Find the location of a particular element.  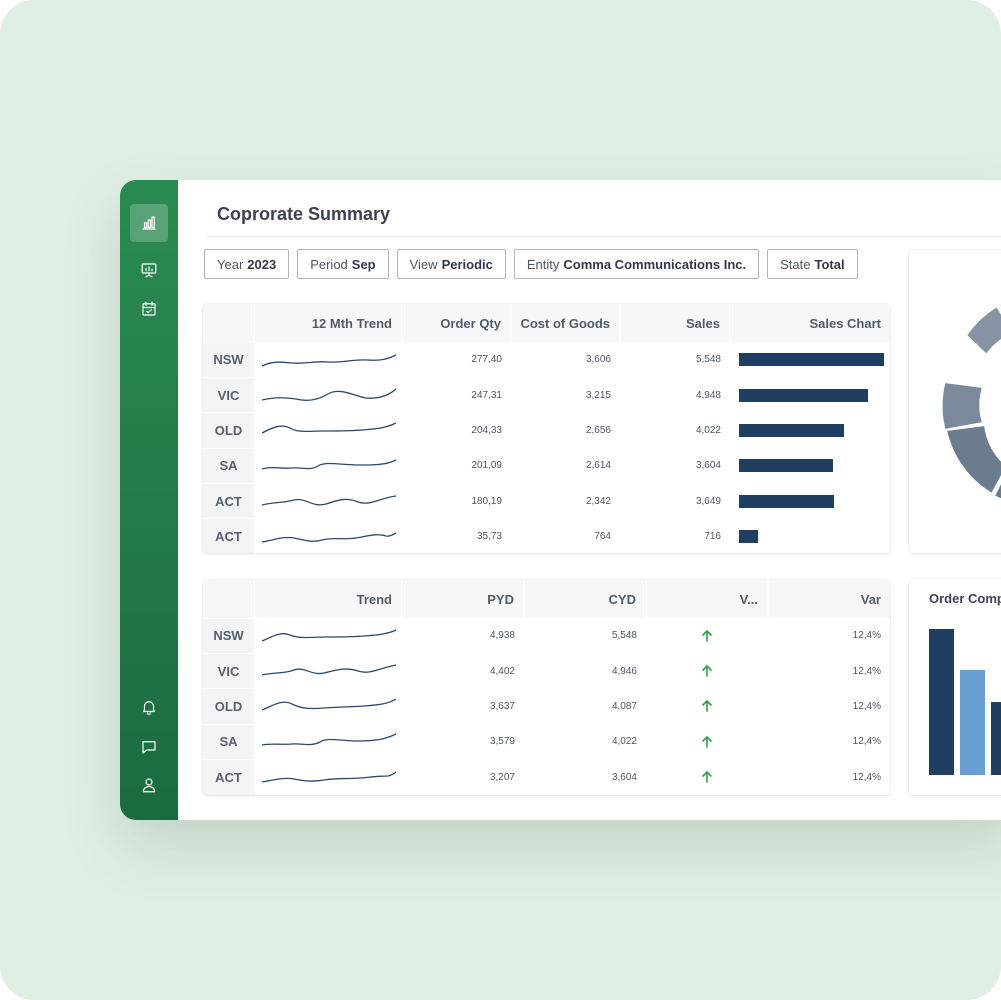

page-title: Coprorate Summary is located at coordinates (304, 214).